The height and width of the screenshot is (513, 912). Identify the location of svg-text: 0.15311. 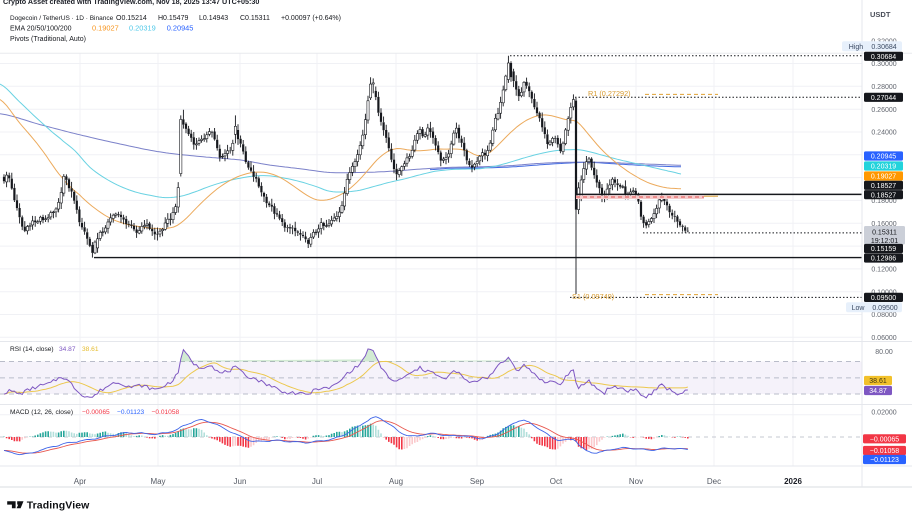
(884, 232).